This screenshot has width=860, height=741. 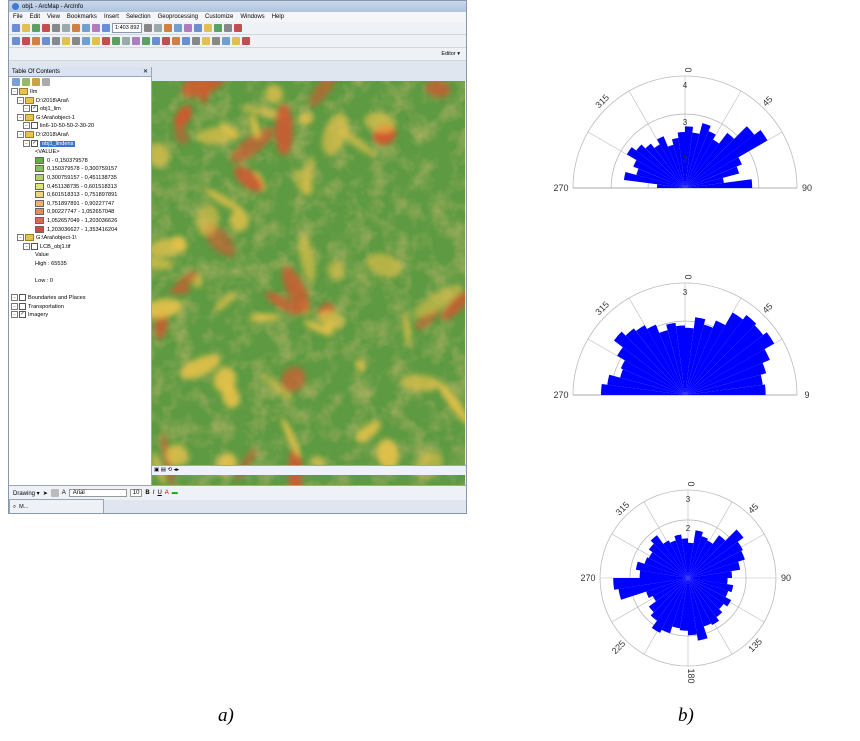 I want to click on toc-row: Low : 0, so click(x=80, y=281).